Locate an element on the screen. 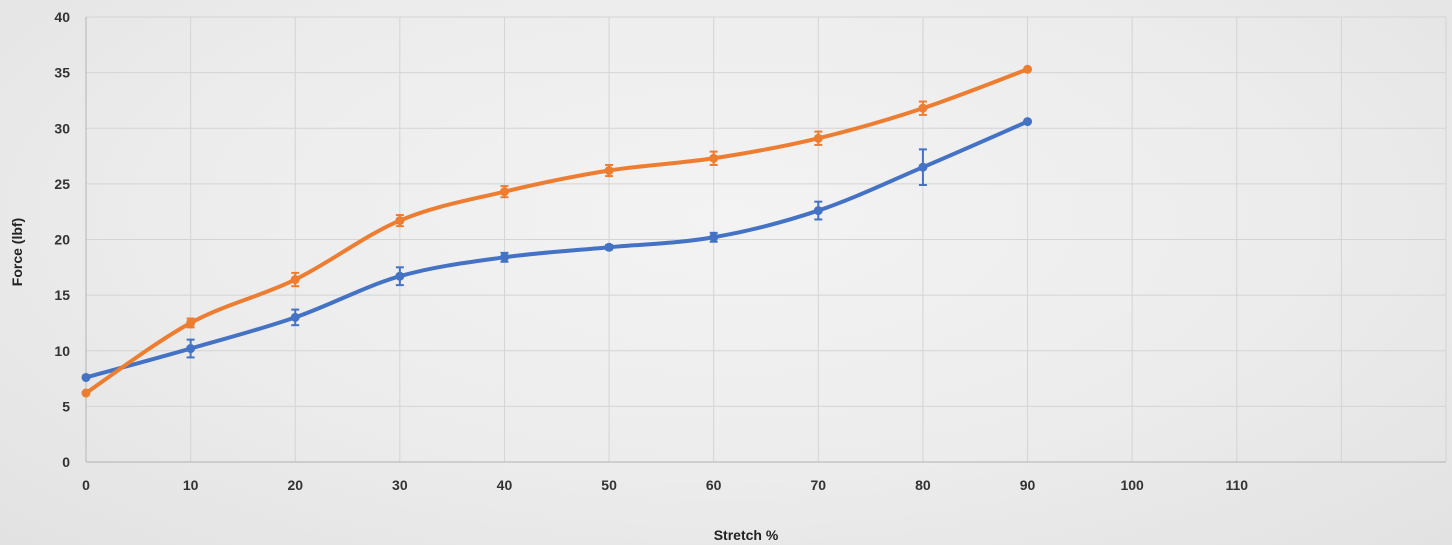 This screenshot has height=545, width=1452. x-tick-label: 60 is located at coordinates (714, 485).